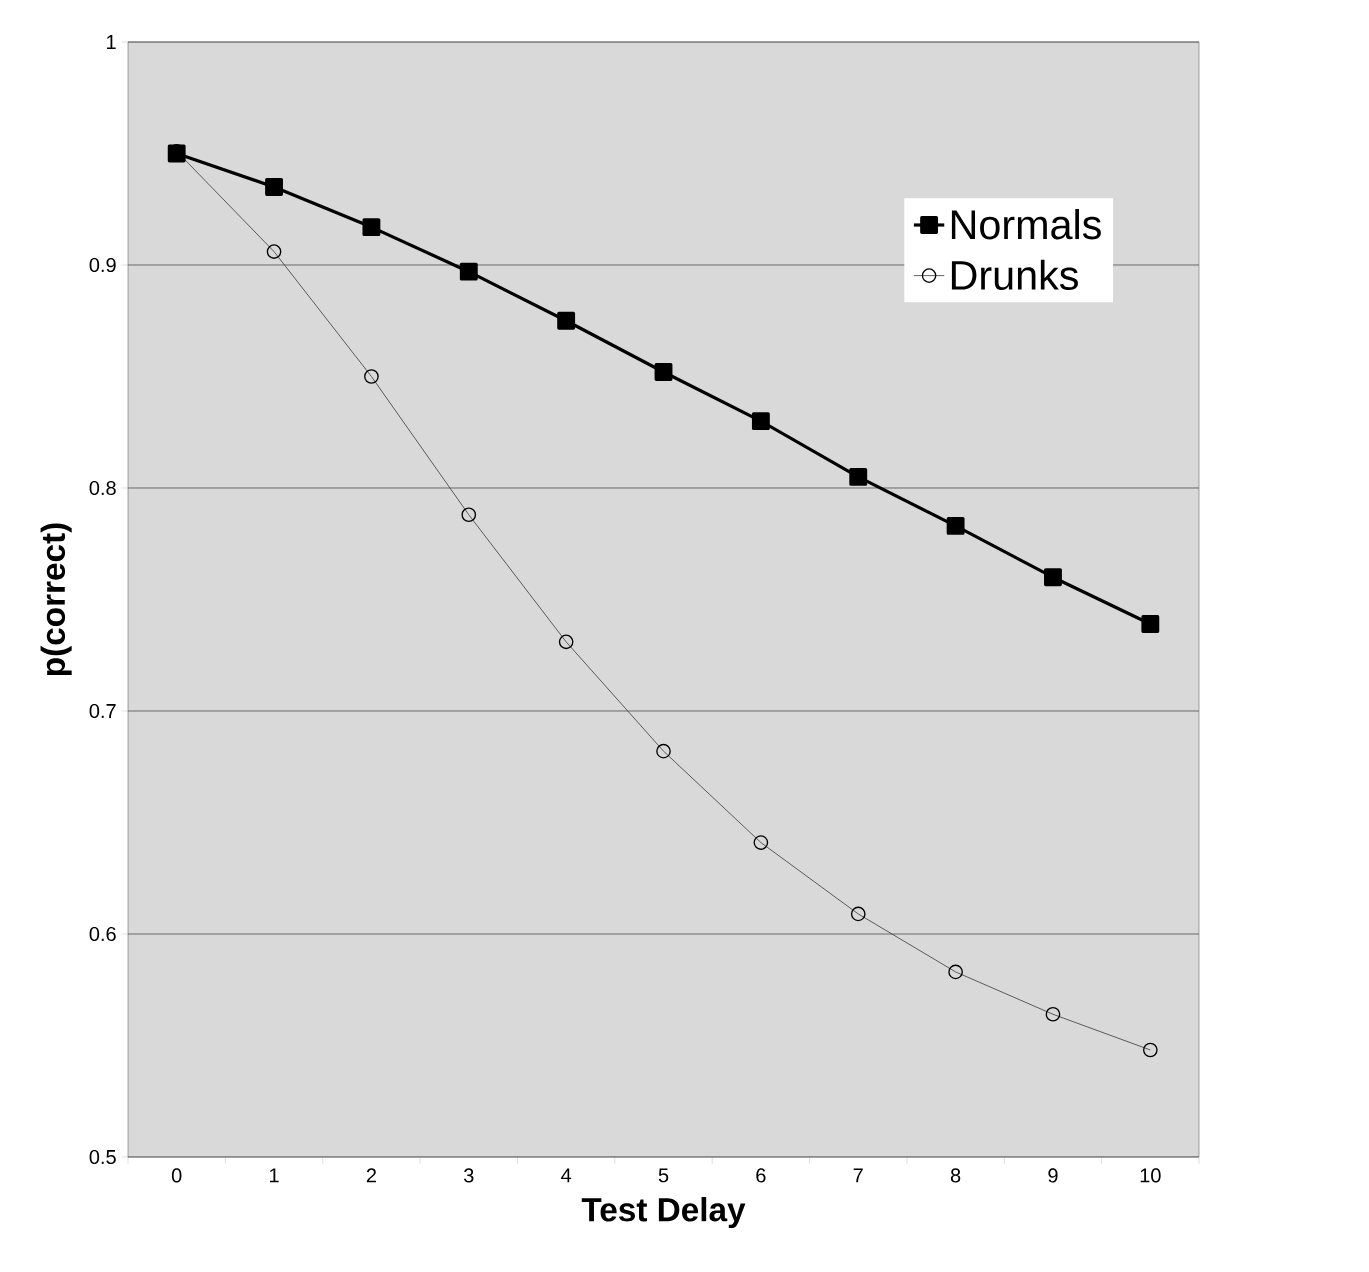  Describe the element at coordinates (111, 42) in the screenshot. I see `y-tick-label: 1` at that location.